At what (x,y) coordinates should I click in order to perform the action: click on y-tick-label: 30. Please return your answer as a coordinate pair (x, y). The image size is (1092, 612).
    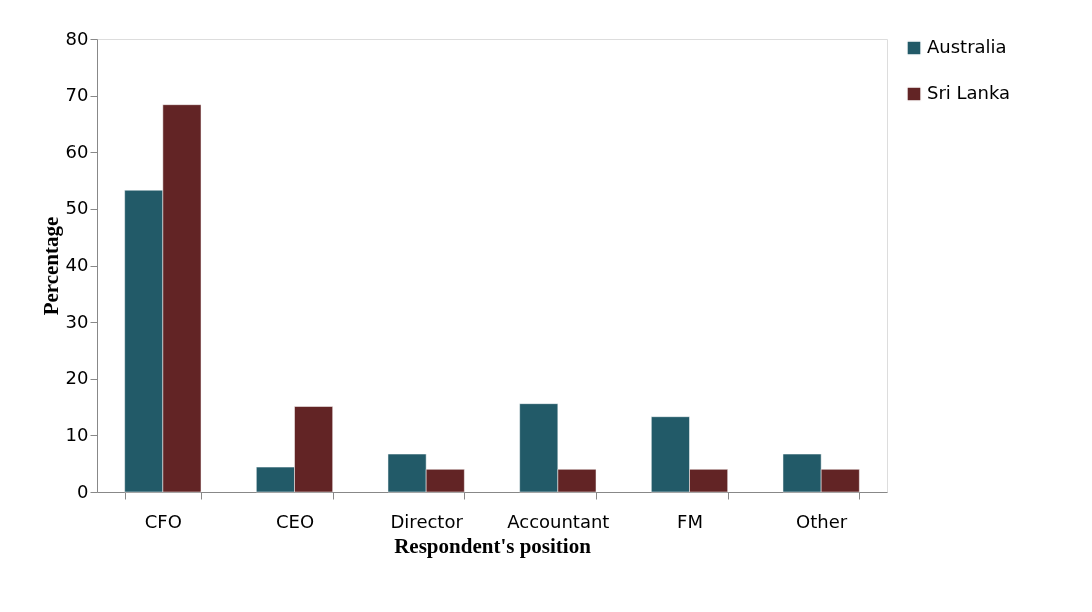
    Looking at the image, I should click on (77, 321).